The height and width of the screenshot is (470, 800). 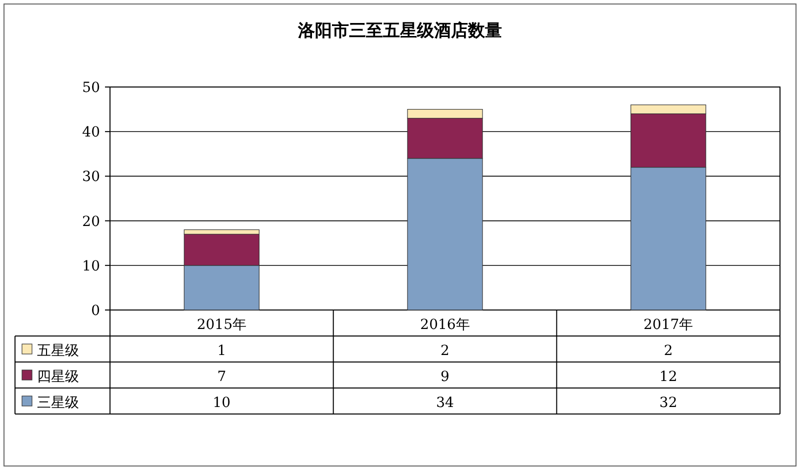 What do you see at coordinates (91, 222) in the screenshot?
I see `y-tick-label: 20` at bounding box center [91, 222].